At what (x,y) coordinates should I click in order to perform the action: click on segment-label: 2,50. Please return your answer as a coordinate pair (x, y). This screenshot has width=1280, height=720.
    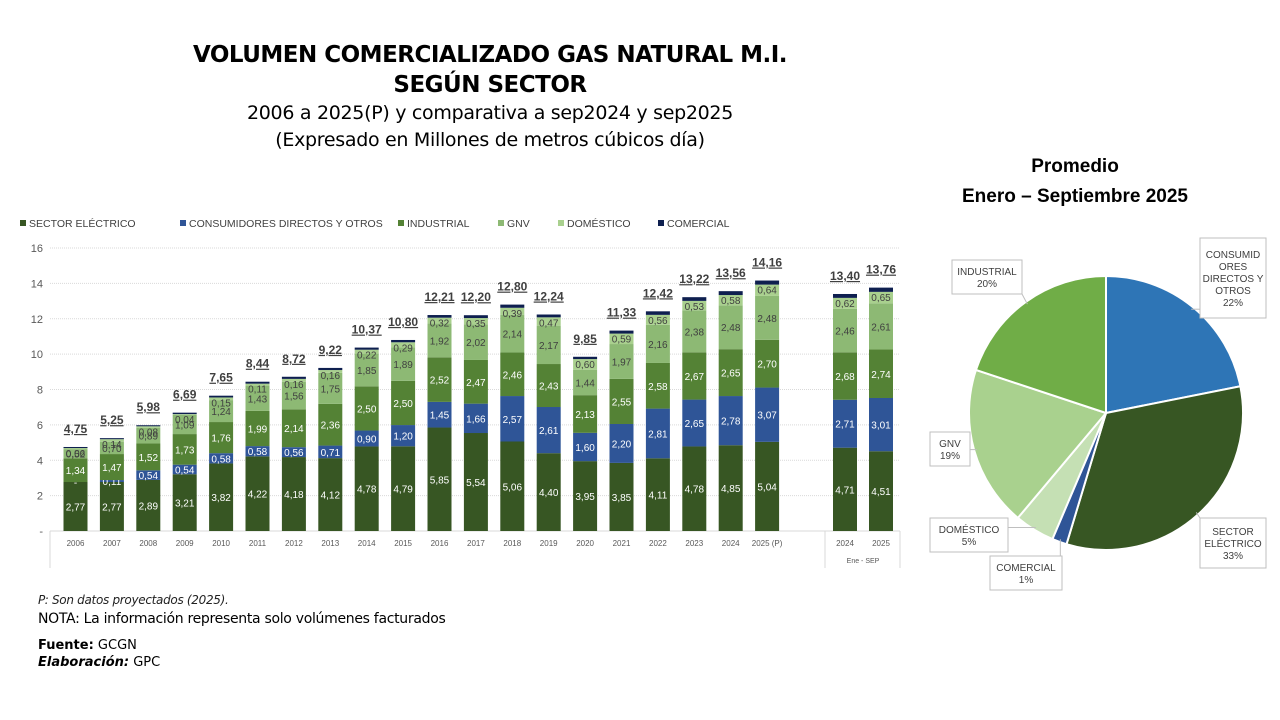
    Looking at the image, I should click on (367, 409).